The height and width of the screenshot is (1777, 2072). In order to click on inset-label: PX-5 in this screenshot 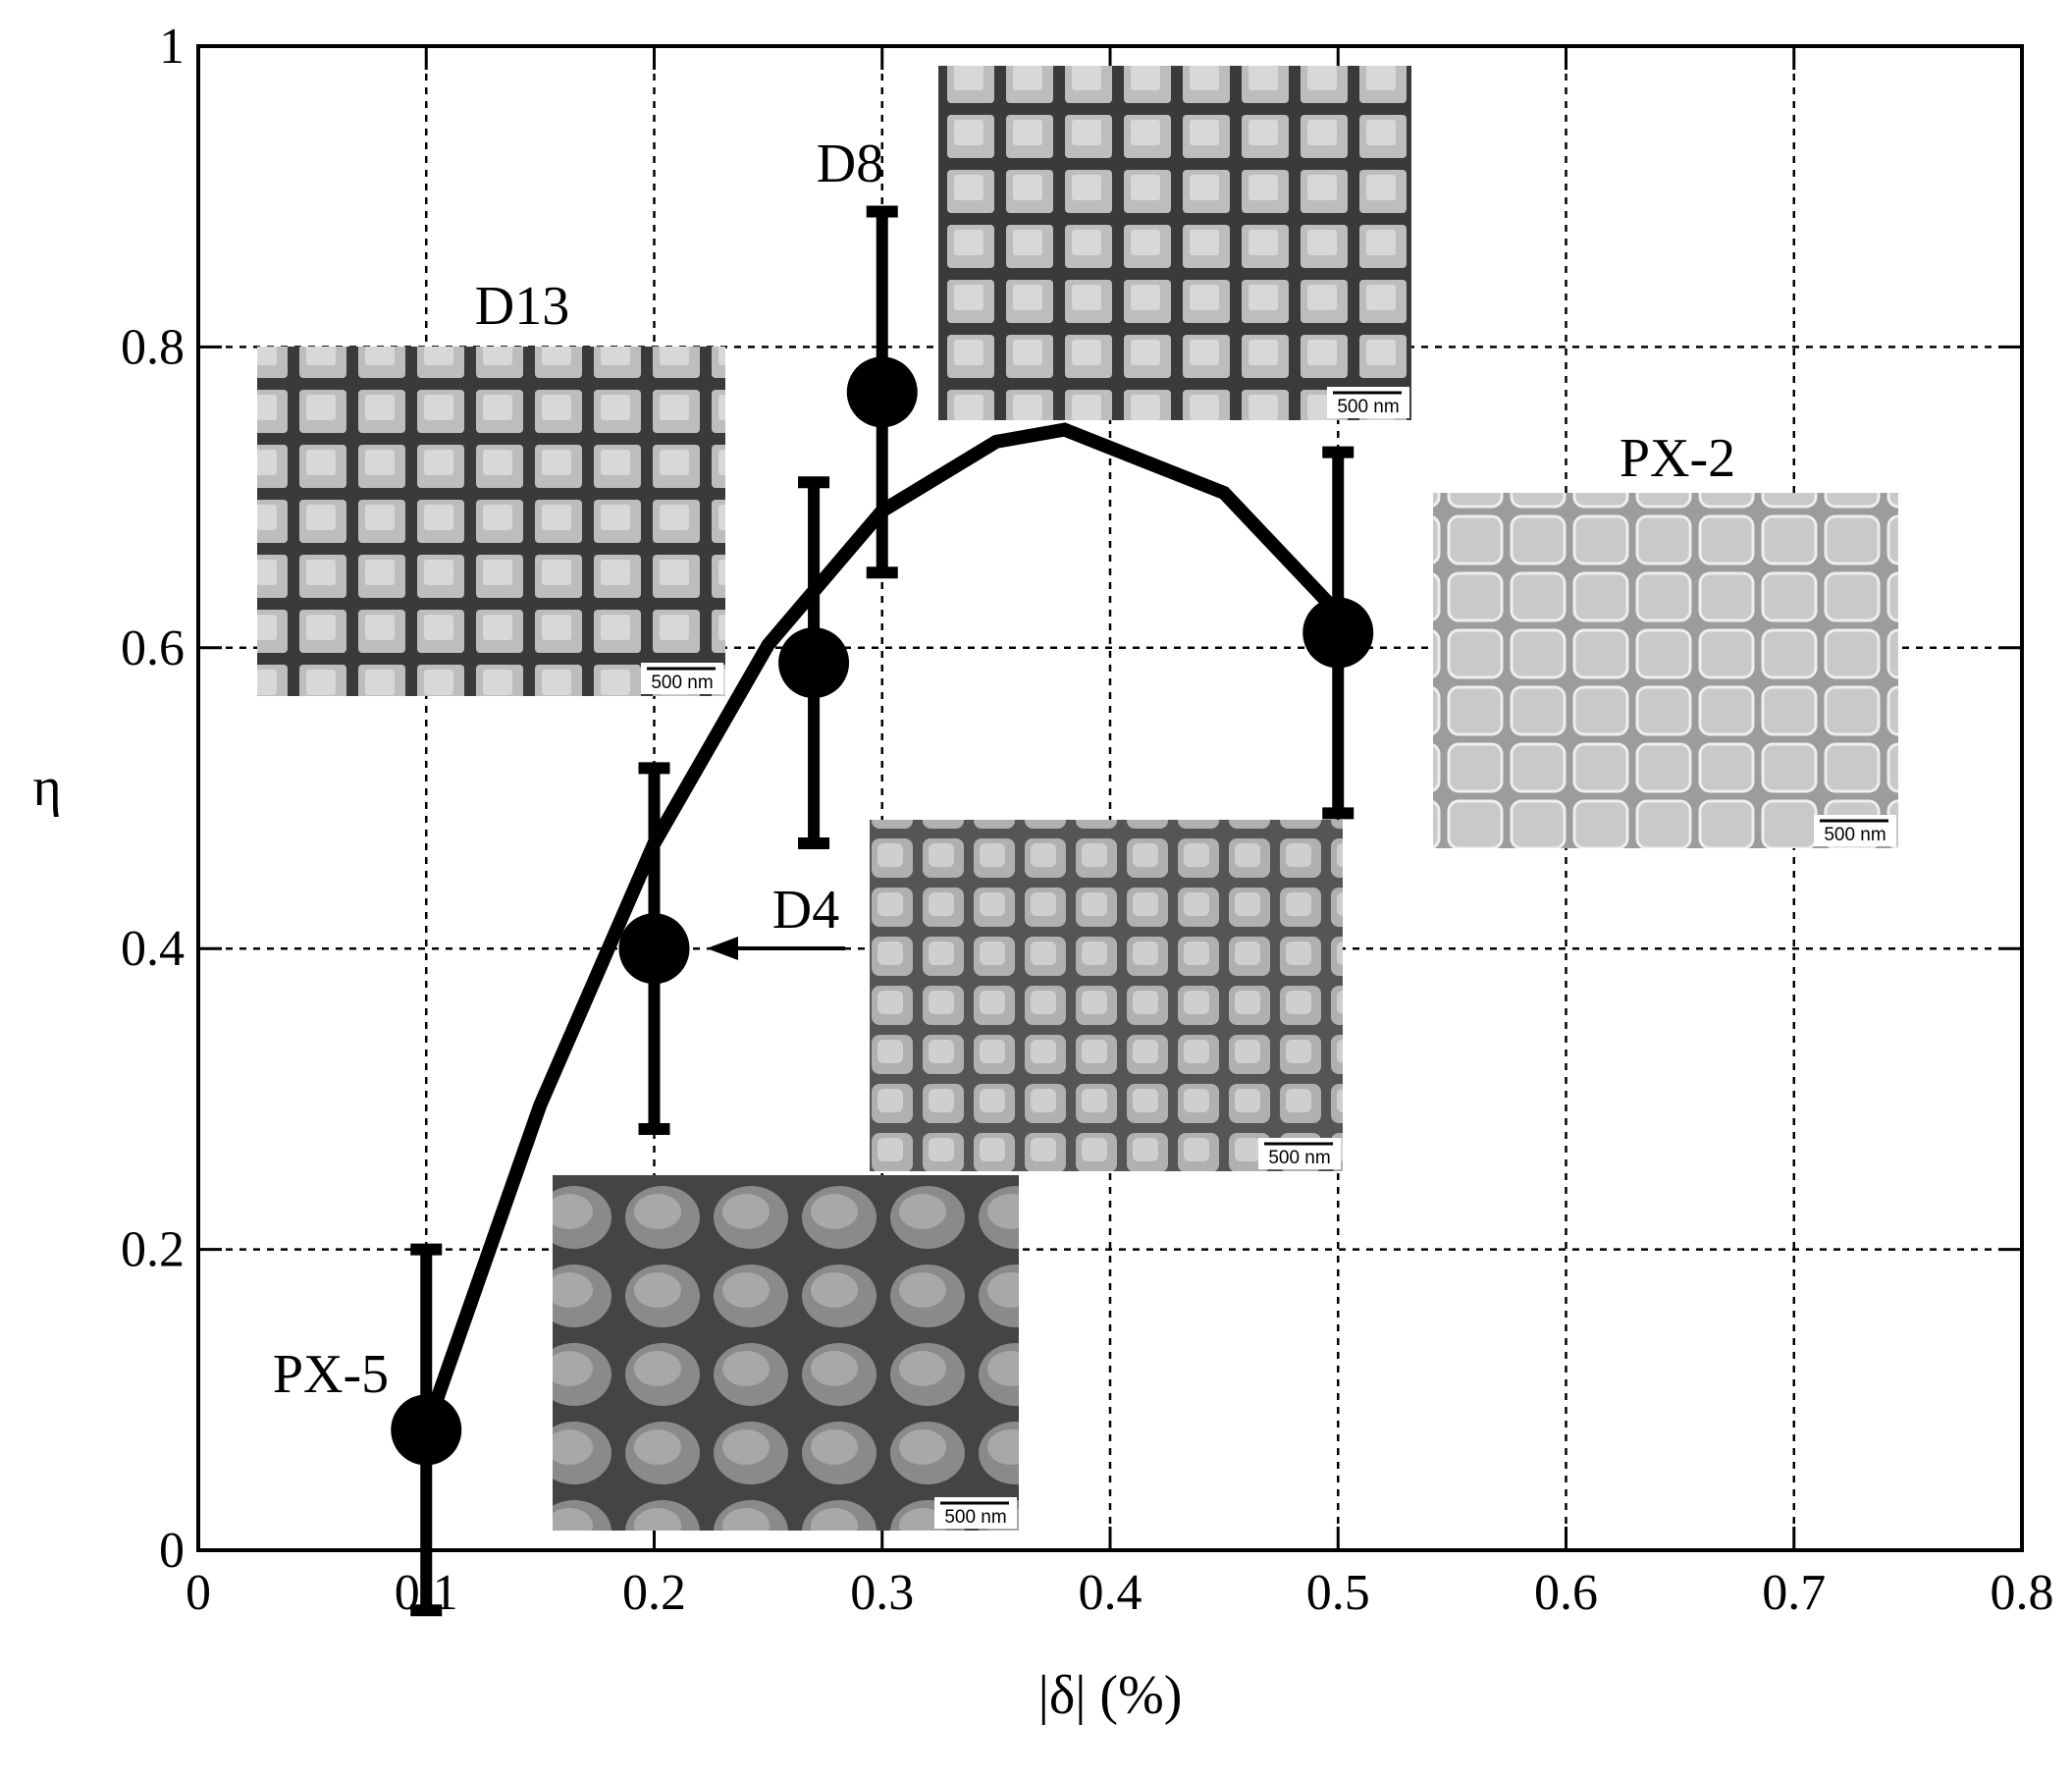, I will do `click(331, 1374)`.